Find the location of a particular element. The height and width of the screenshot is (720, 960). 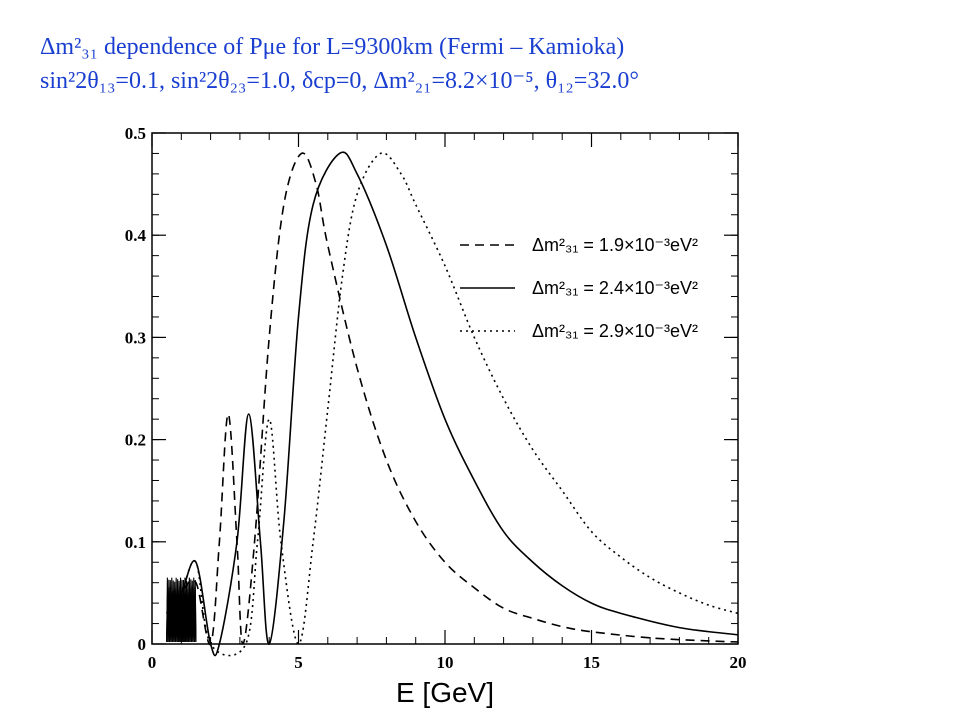

y-tick-label: 0.3 is located at coordinates (135, 337).